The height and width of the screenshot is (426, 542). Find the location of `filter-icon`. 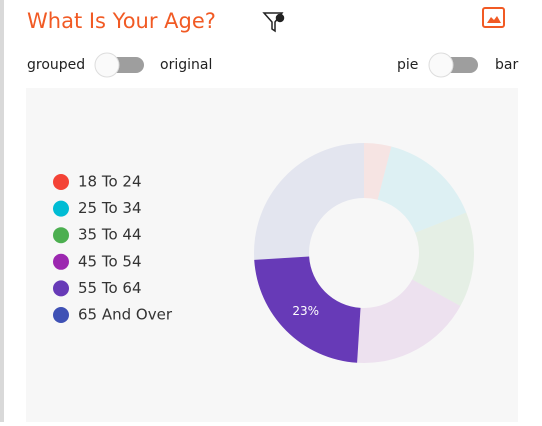

filter-icon is located at coordinates (273, 22).